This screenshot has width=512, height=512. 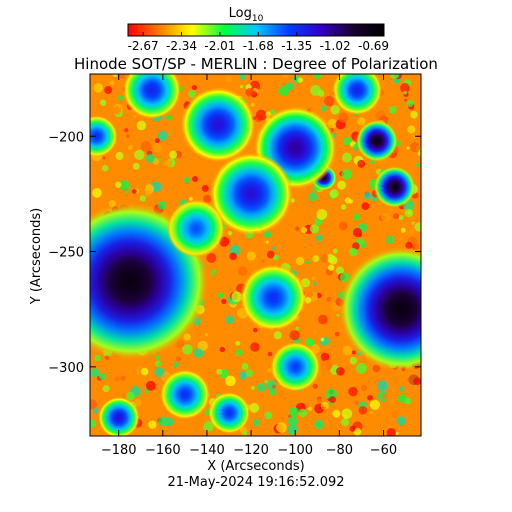 What do you see at coordinates (181, 46) in the screenshot?
I see `colorbar-tick-label: -2.34` at bounding box center [181, 46].